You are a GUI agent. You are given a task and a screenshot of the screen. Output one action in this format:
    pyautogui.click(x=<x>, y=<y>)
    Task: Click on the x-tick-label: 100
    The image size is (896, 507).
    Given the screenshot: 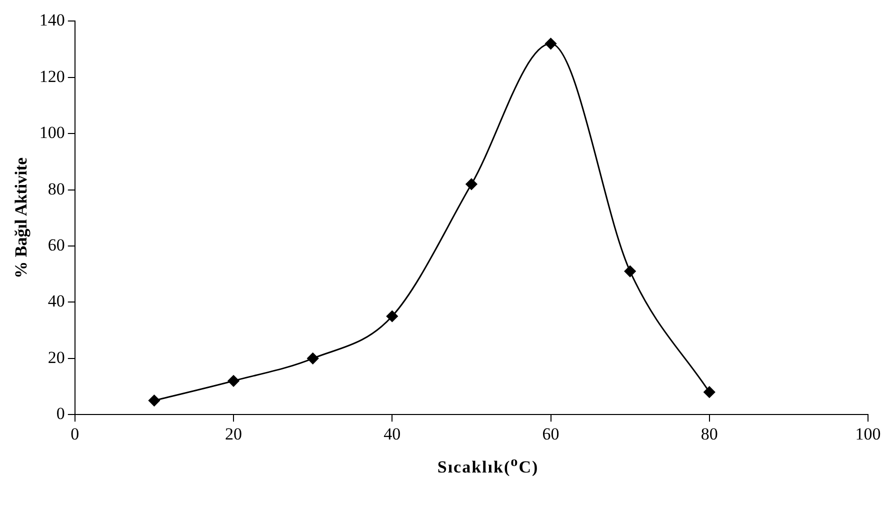 What is the action you would take?
    pyautogui.click(x=868, y=434)
    